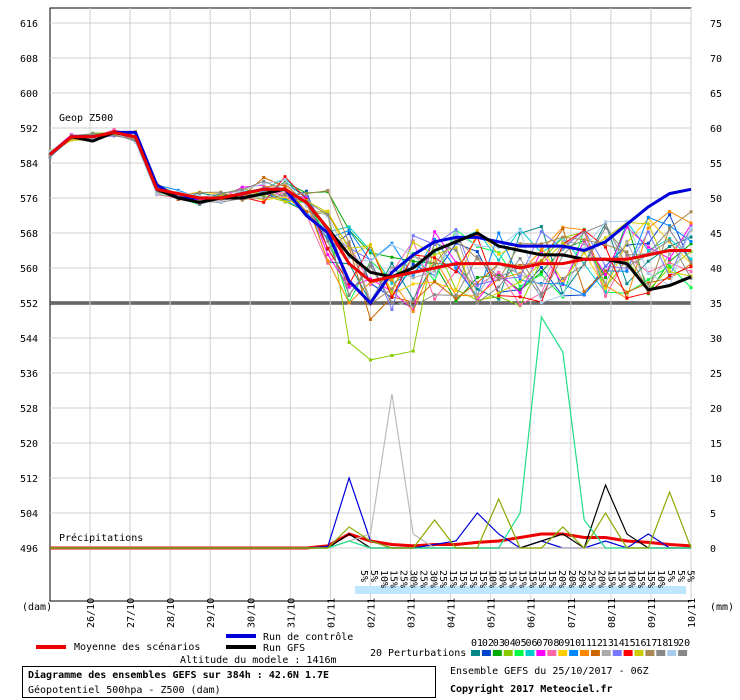 Image resolution: width=740 pixels, height=700 pixels. I want to click on legend-mean-label: Moyenne des scénarios, so click(137, 647).